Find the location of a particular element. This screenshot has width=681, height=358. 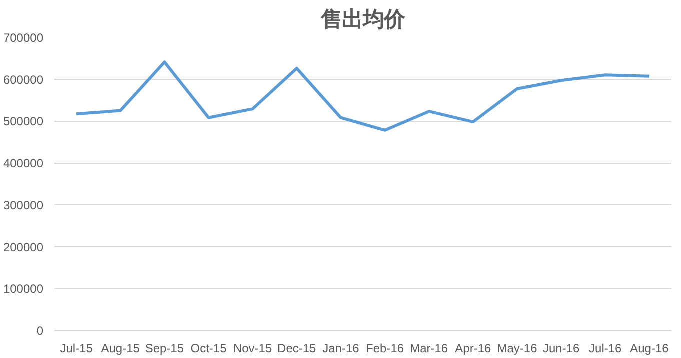

x-tick-label: Nov-15 is located at coordinates (252, 349).